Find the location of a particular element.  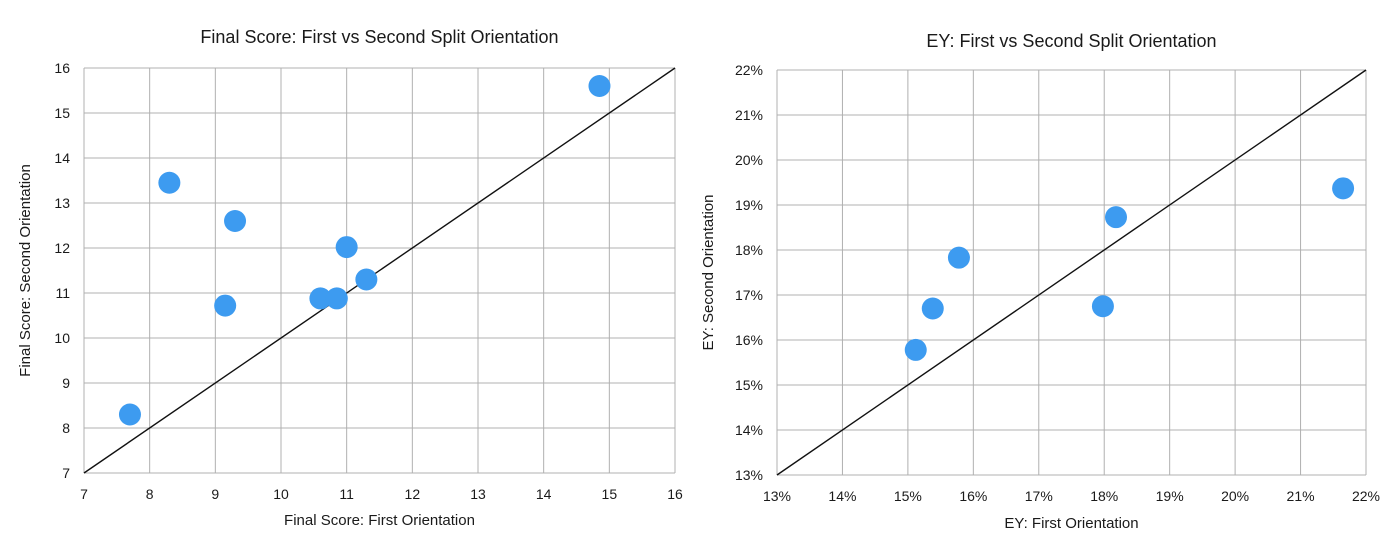

x-tick-label: 9 is located at coordinates (215, 494).